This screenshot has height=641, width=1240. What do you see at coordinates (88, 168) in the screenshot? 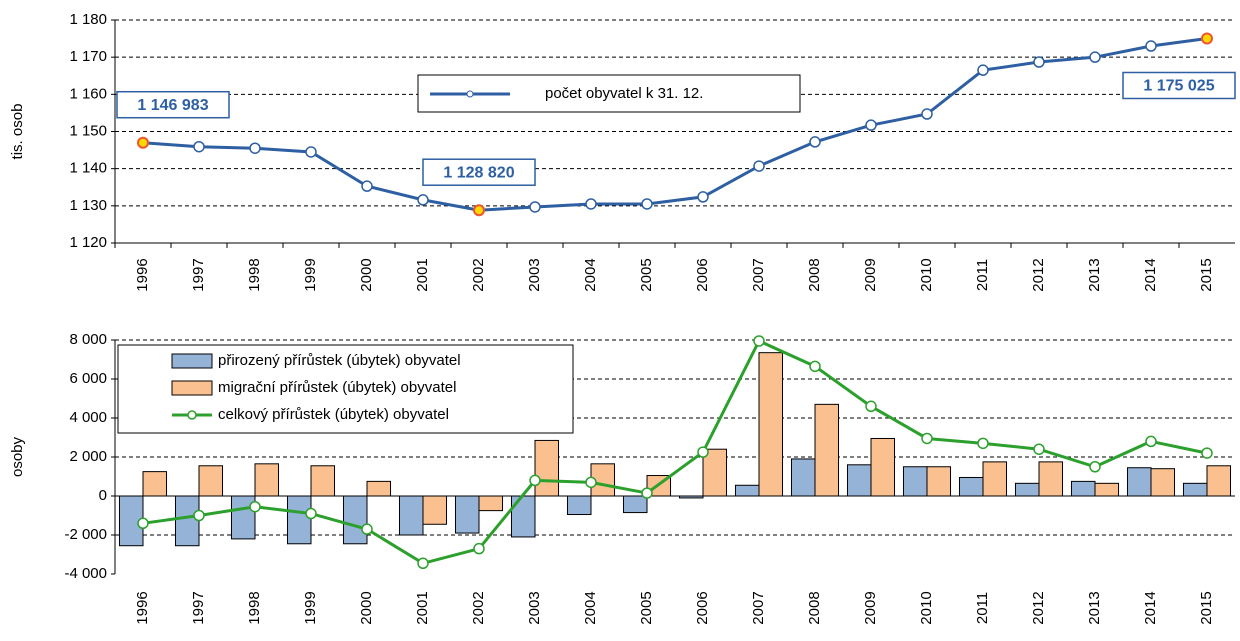
I see `y-tick-label: 1 140` at bounding box center [88, 168].